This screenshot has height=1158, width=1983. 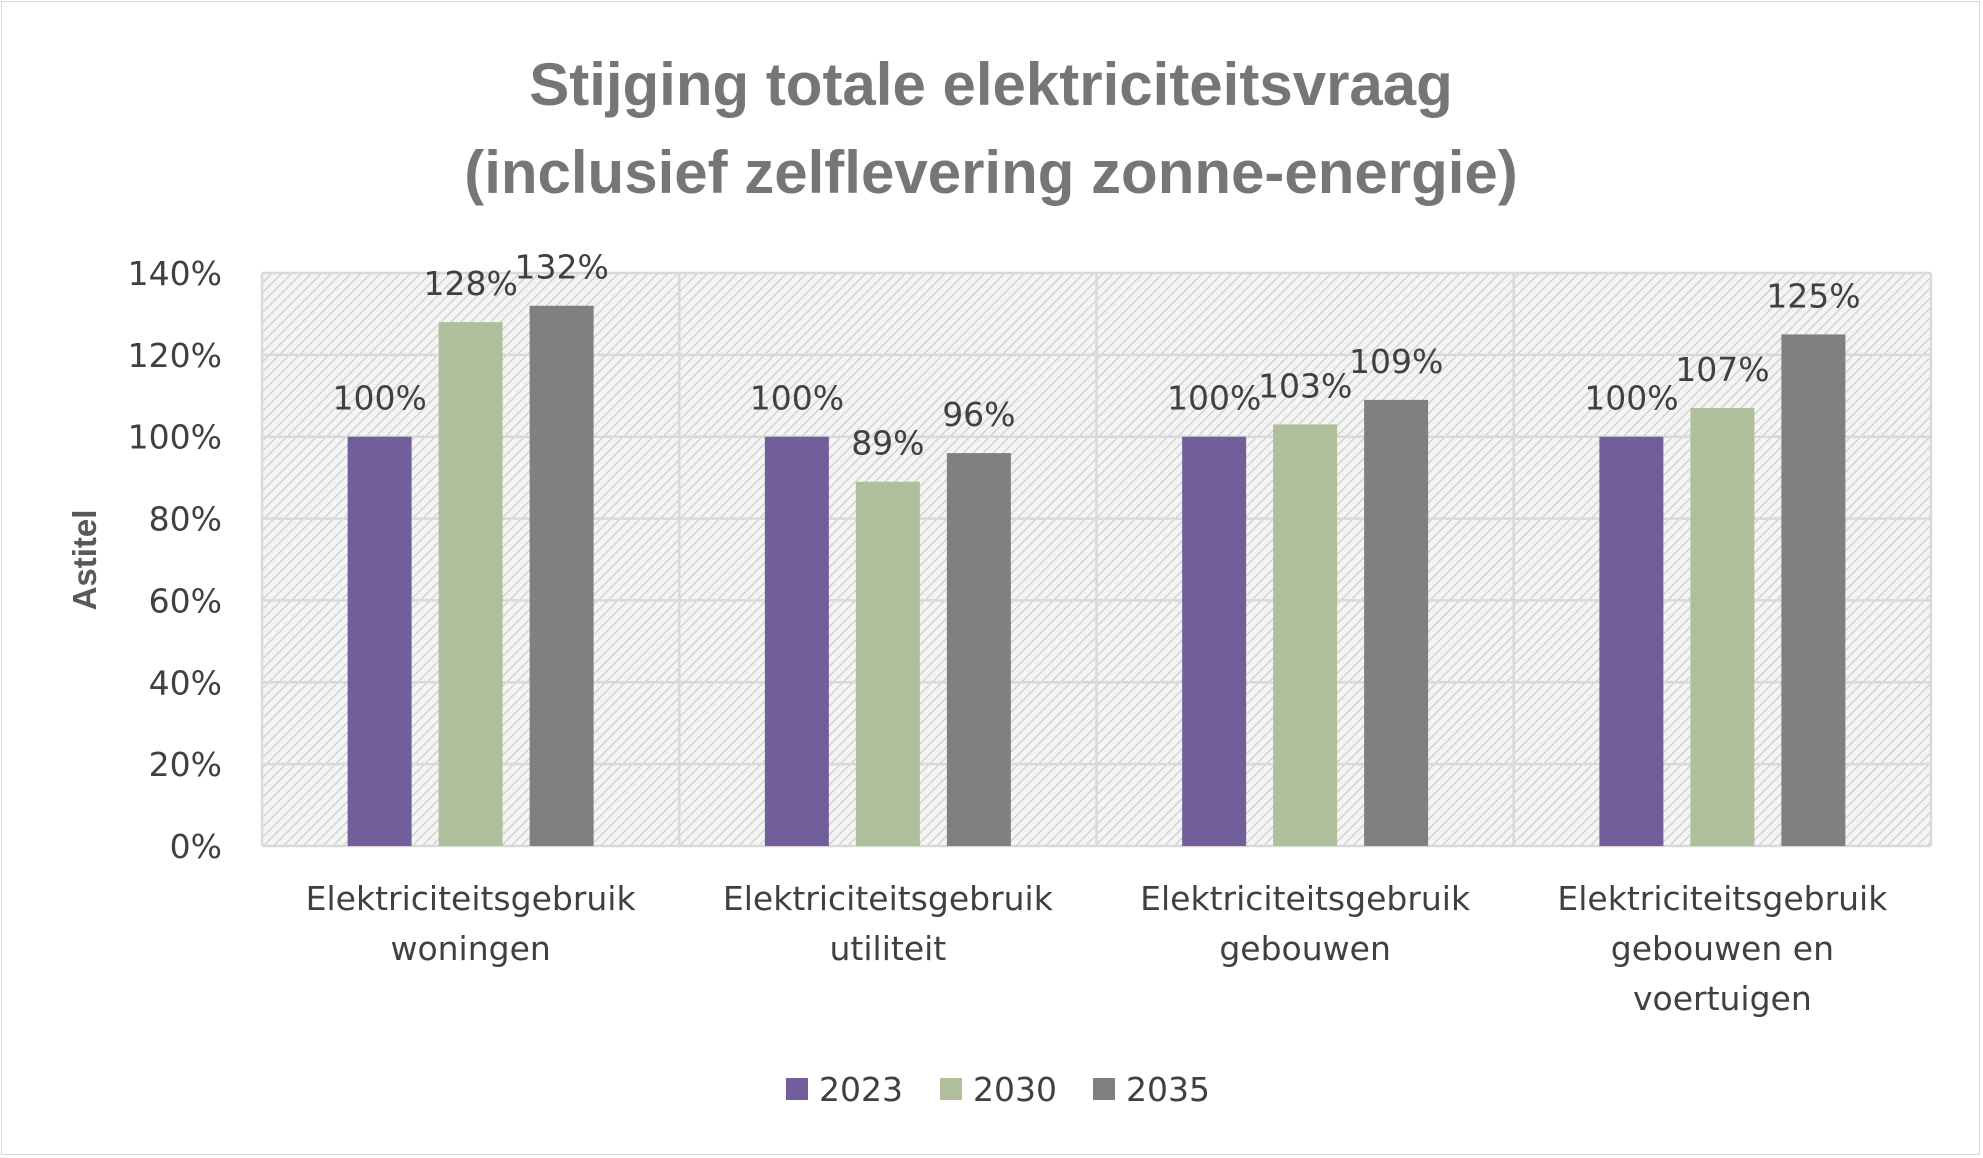 I want to click on category-label: gebouwen, so click(x=1305, y=948).